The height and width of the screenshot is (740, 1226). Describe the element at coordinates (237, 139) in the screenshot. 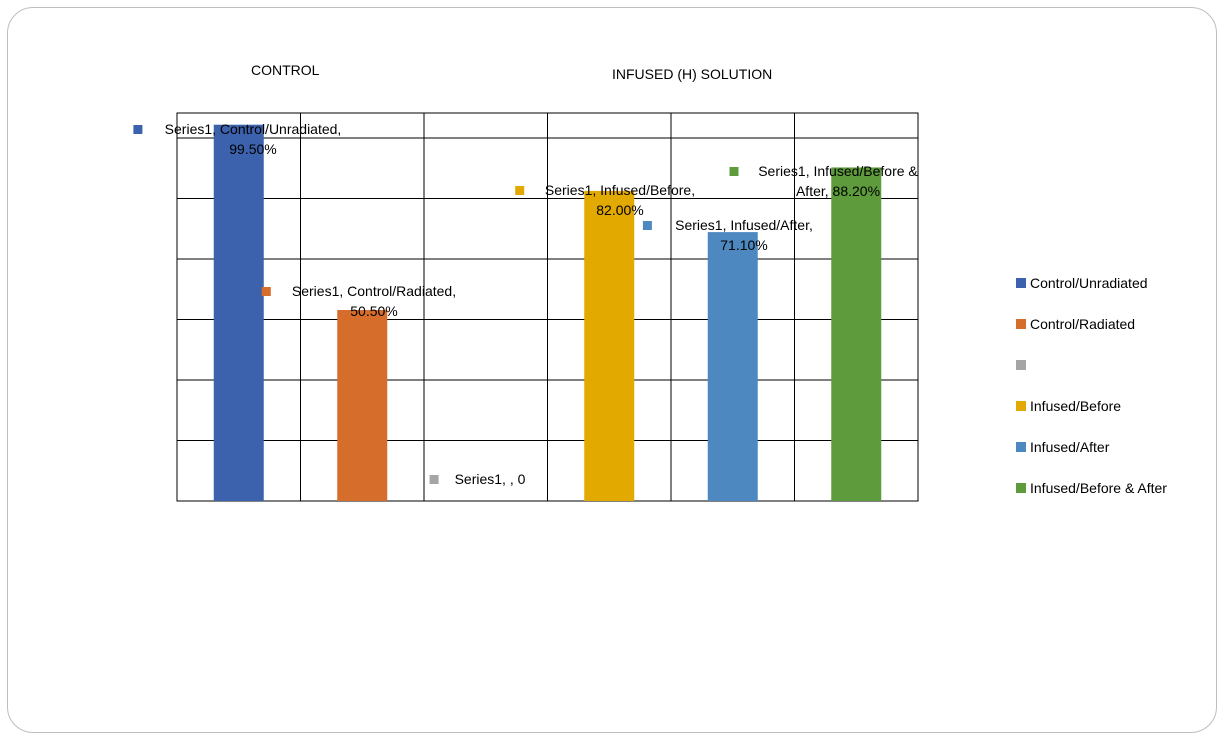

I see `data-label: Series1, Control/Unradiated, 99.50%` at that location.